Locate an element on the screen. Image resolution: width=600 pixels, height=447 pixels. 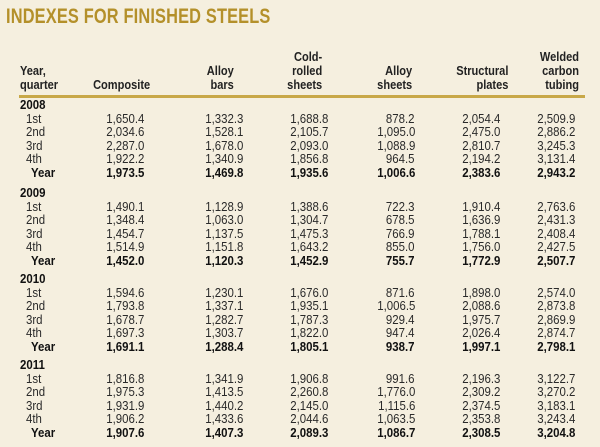
column-header-cold-rolled-sheets: Cold- rolled sheets is located at coordinates (304, 70).